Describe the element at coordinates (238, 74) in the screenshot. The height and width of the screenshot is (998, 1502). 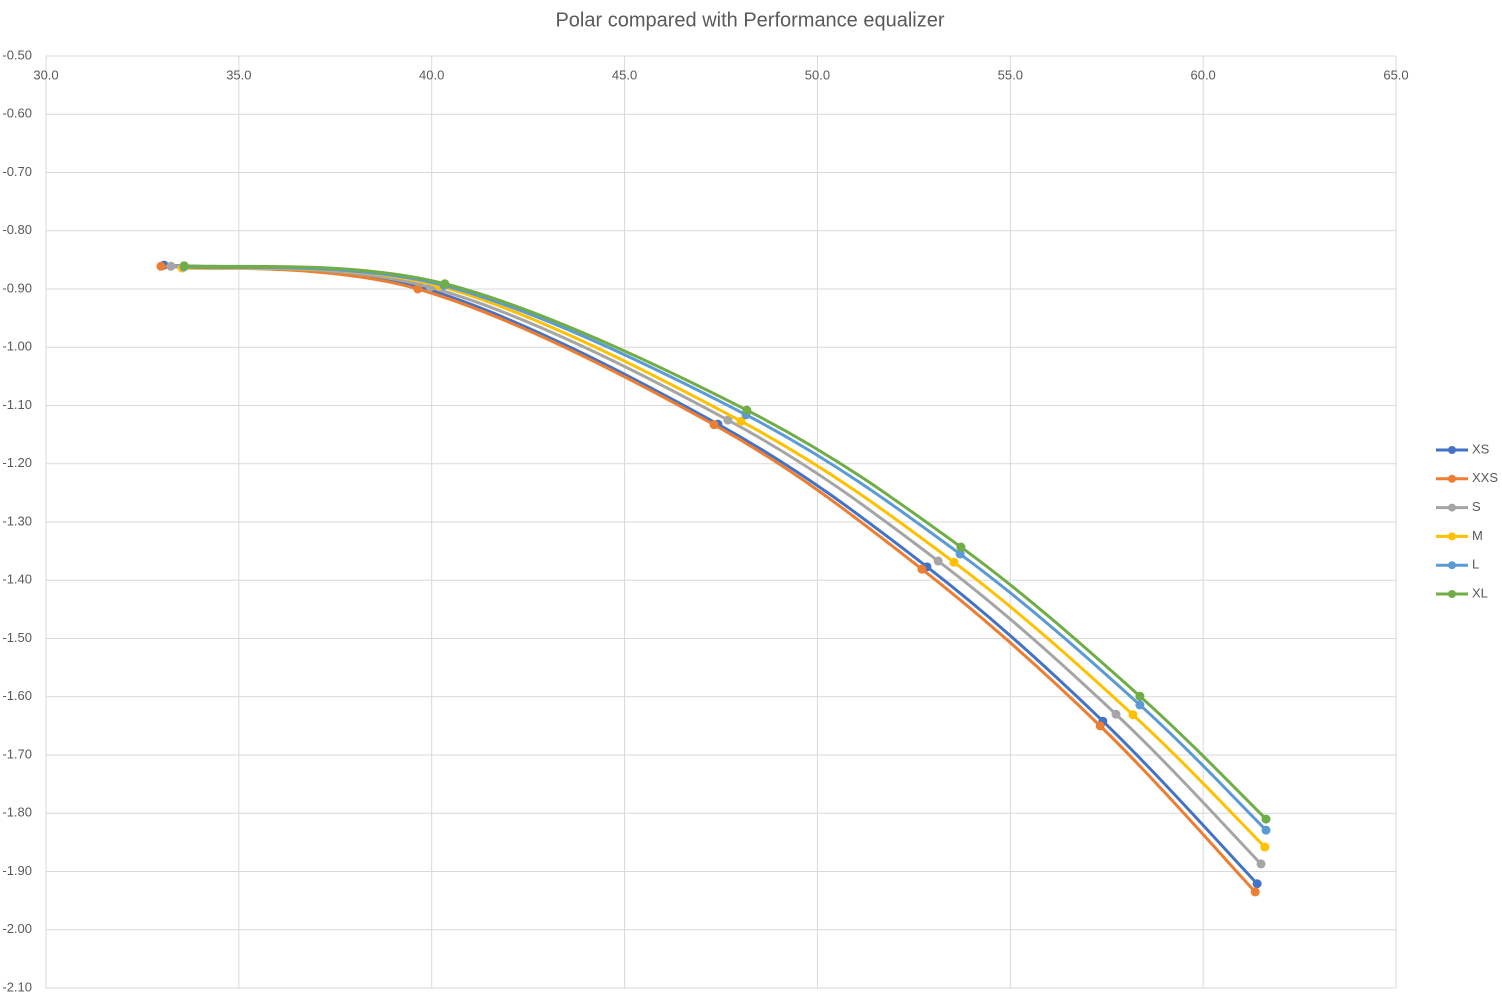
I see `x-tick-label: 35.0` at that location.